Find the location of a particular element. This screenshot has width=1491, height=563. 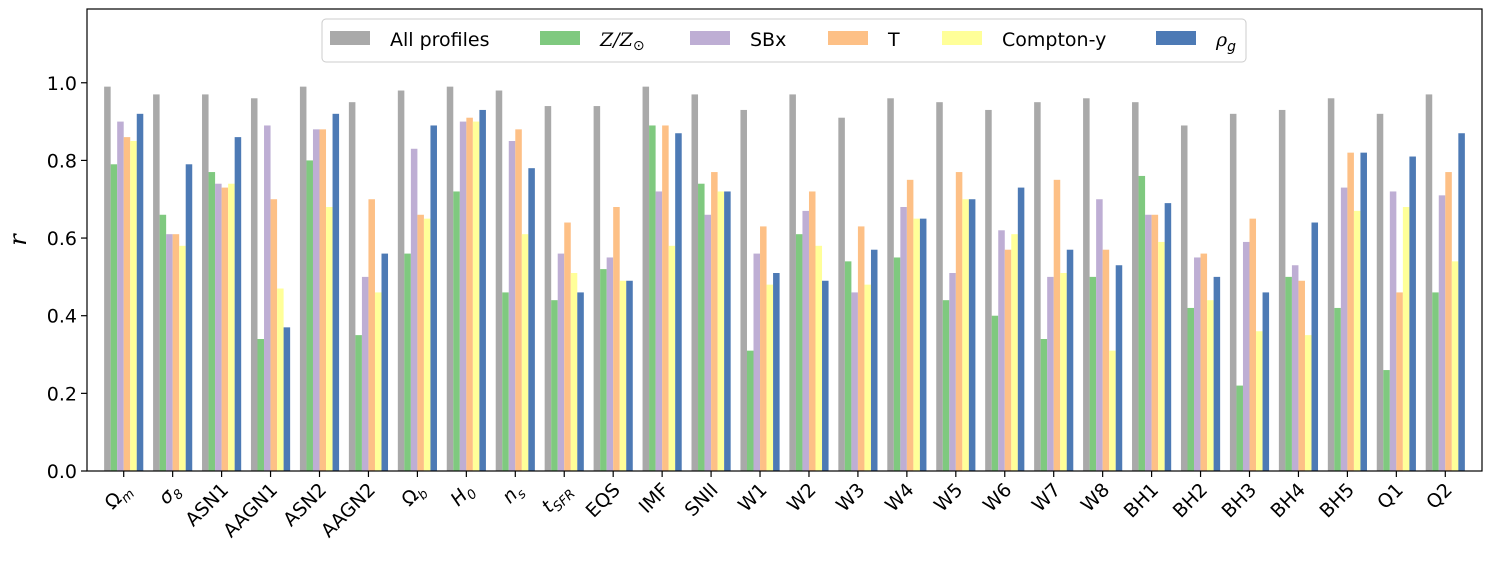

bar-2-bh1 is located at coordinates (1142, 323).